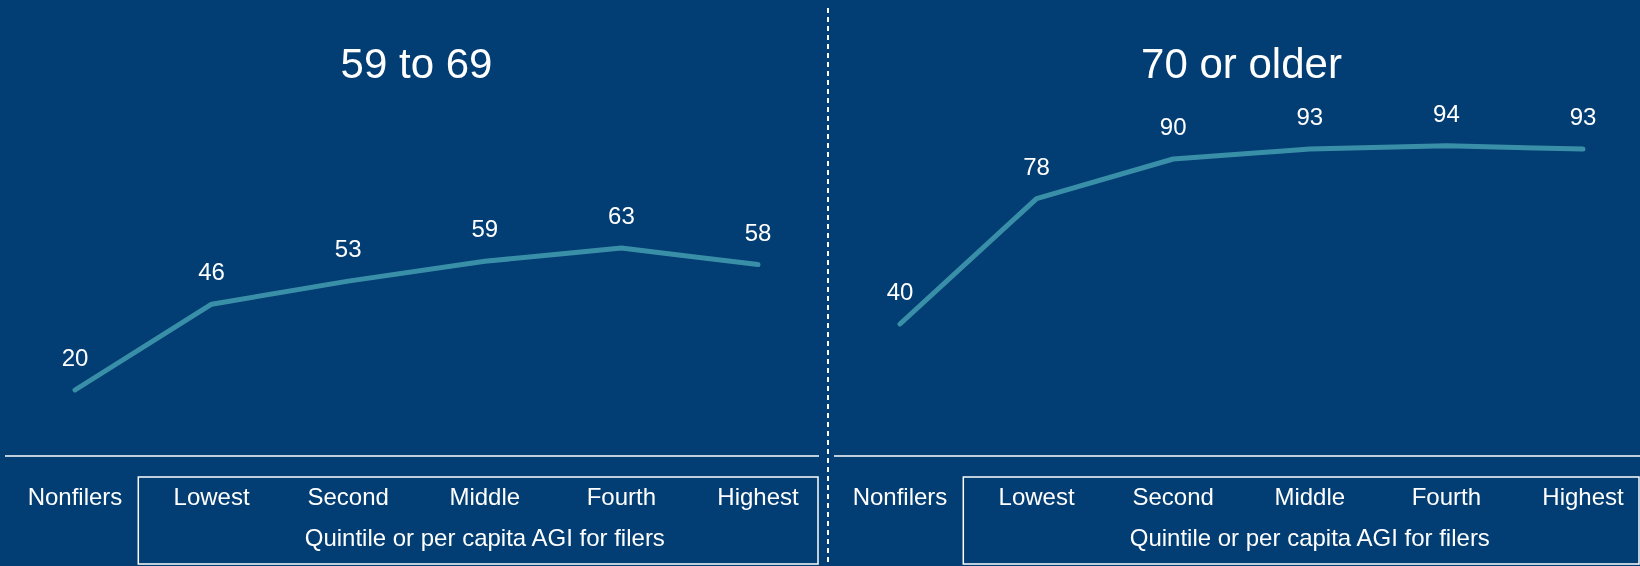 The height and width of the screenshot is (566, 1640). Describe the element at coordinates (348, 249) in the screenshot. I see `data-label: 53` at that location.